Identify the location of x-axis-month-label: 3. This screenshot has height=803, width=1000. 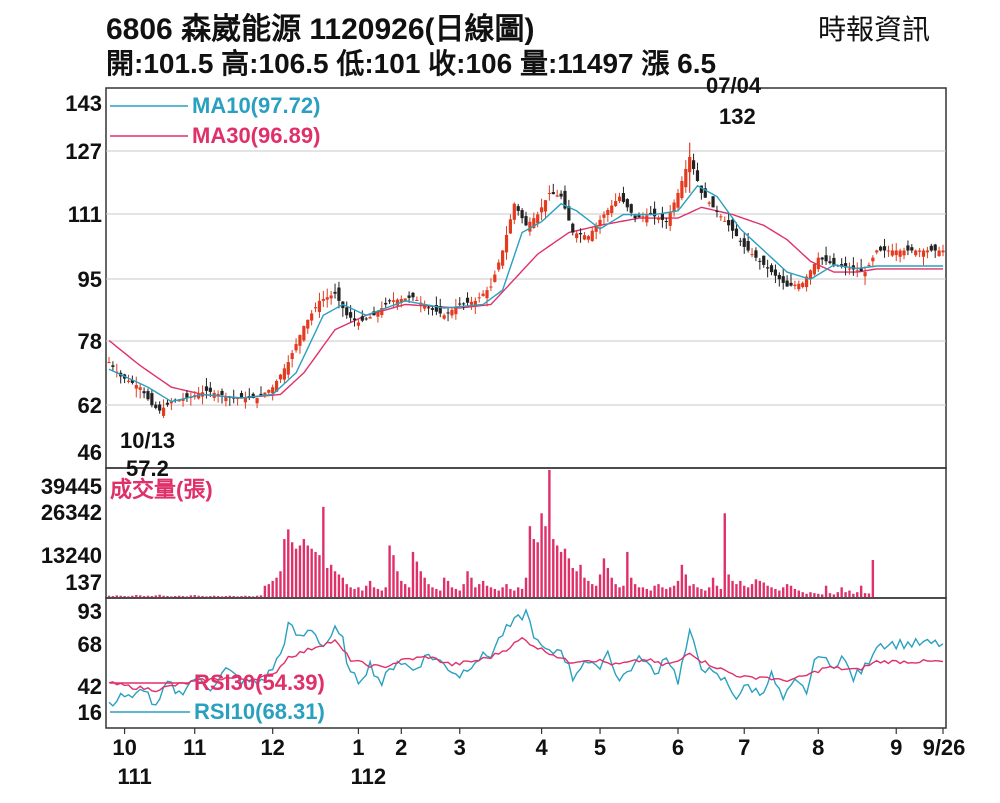
(460, 747).